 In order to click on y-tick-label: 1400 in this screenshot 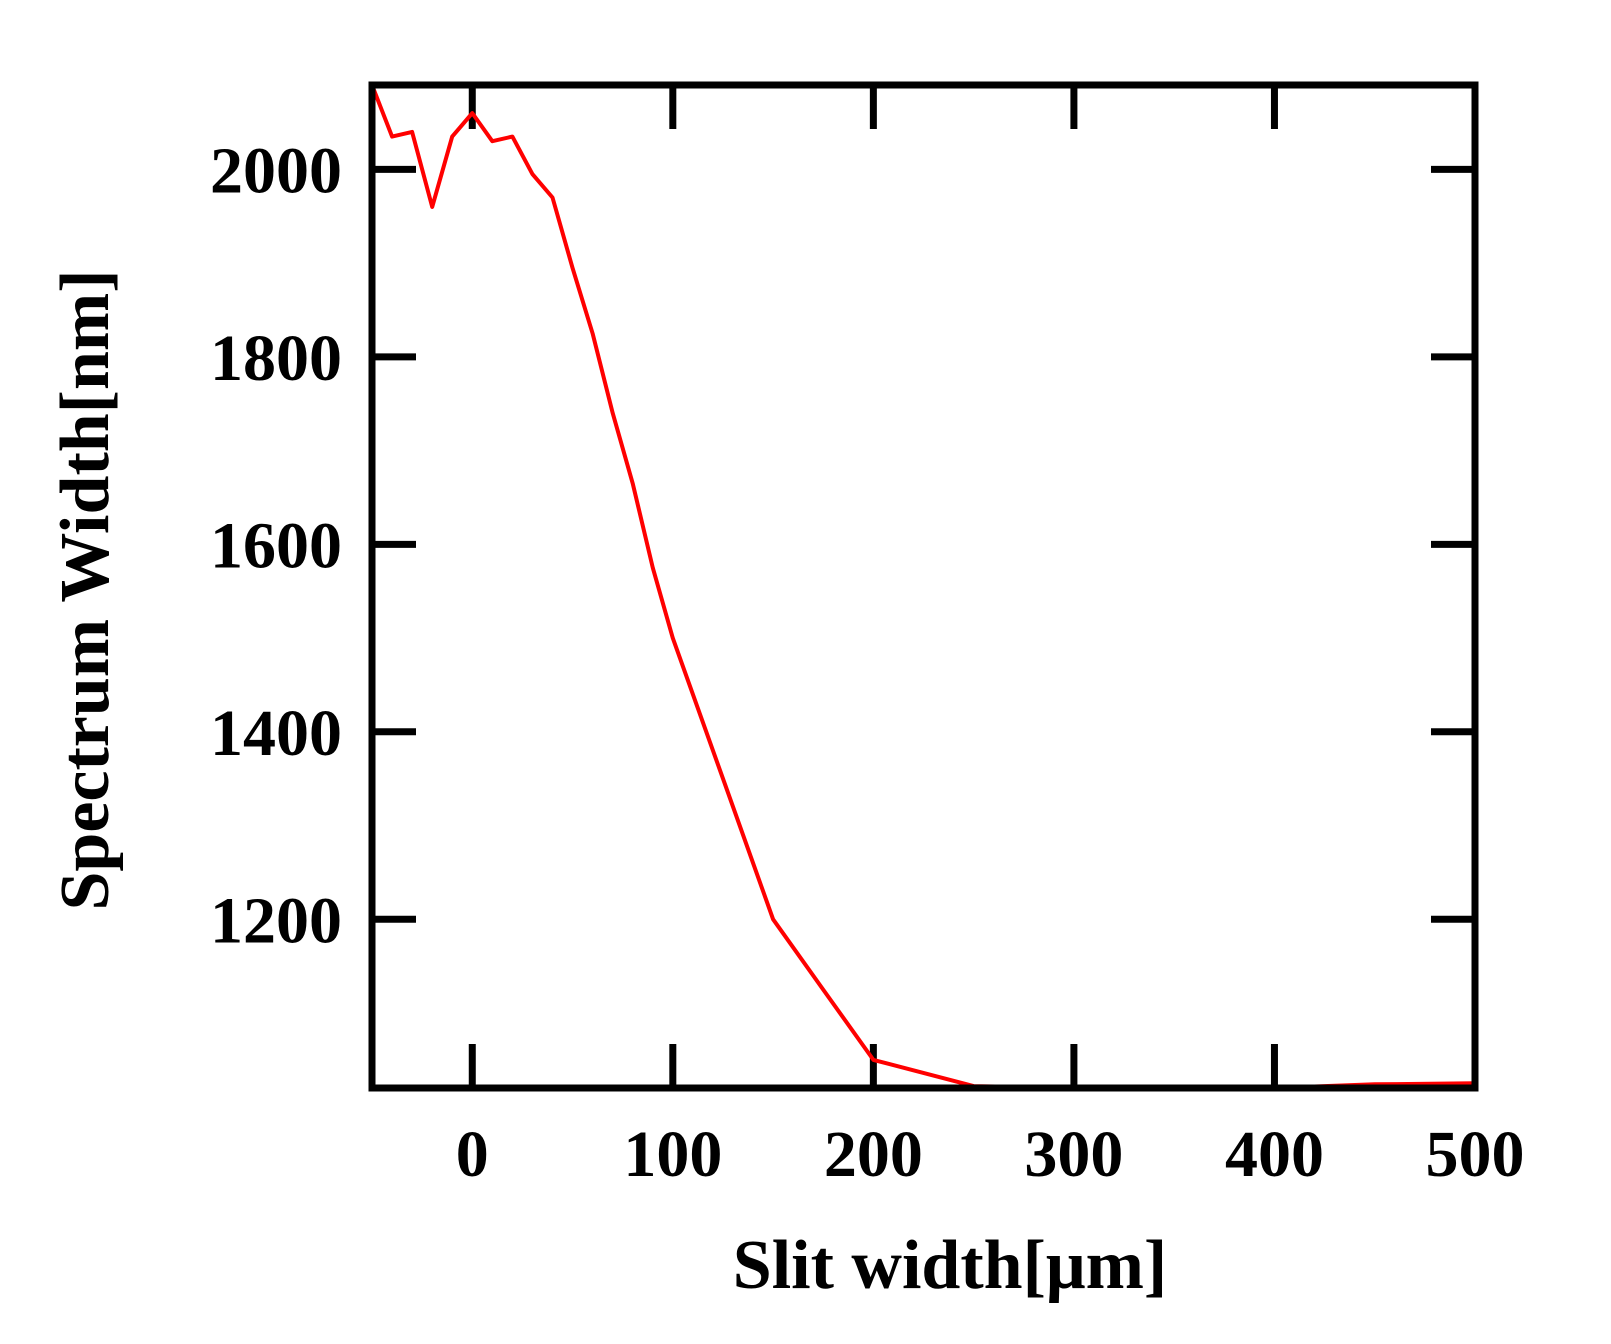, I will do `click(276, 733)`.